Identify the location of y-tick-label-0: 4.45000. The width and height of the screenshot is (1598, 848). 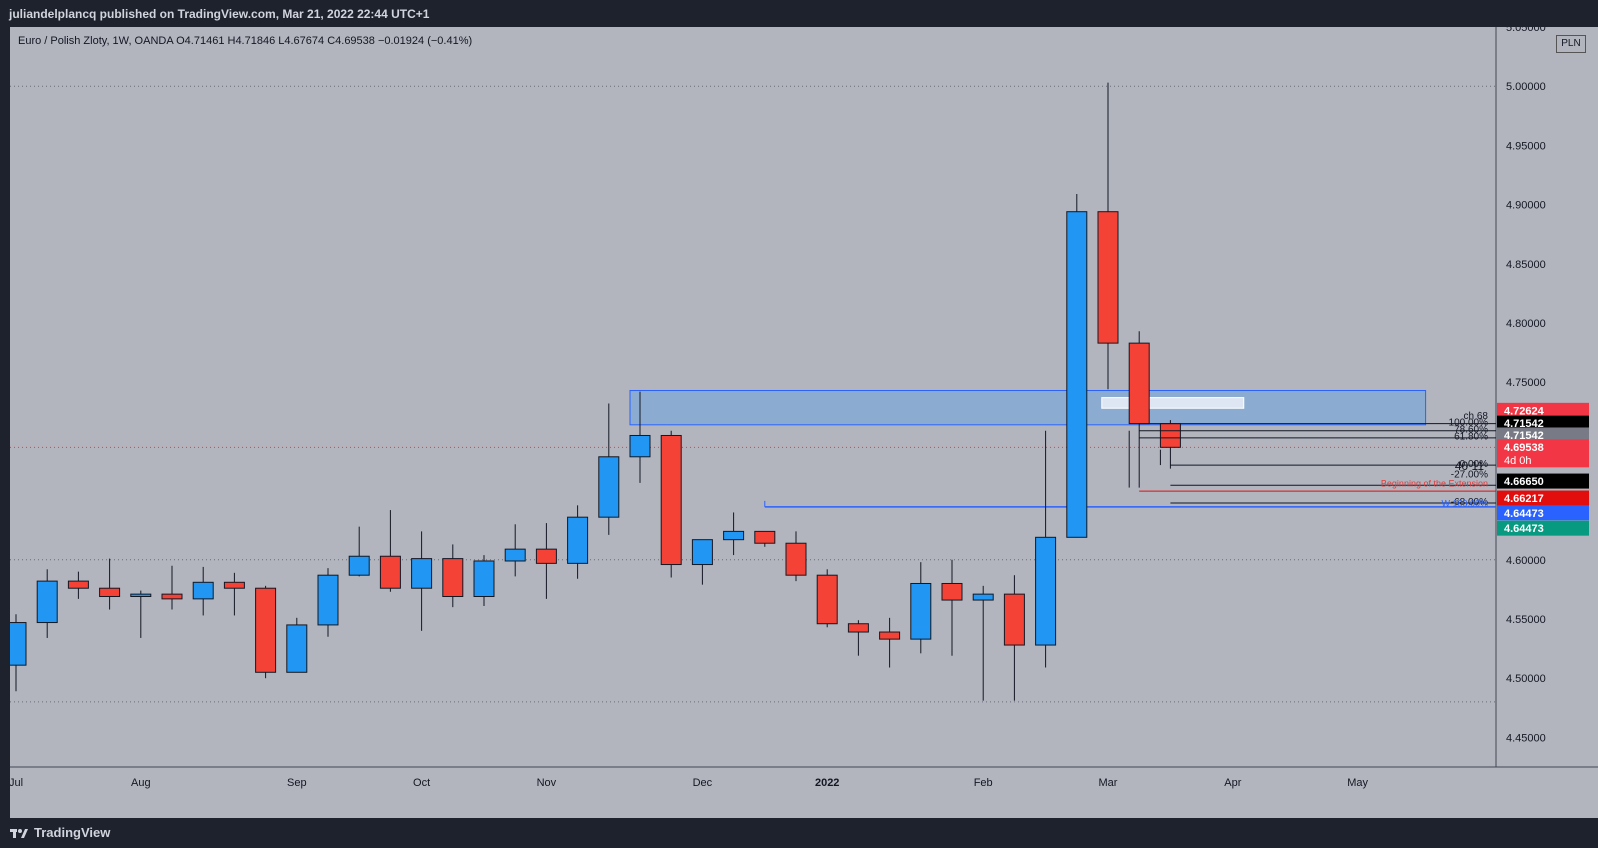
(1526, 738).